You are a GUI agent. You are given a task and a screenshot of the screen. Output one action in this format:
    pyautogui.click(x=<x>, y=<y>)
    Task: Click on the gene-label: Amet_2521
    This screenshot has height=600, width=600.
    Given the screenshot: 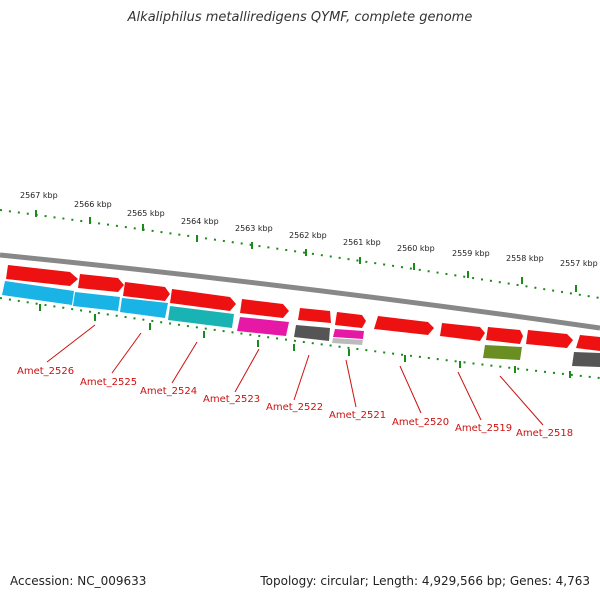 What is the action you would take?
    pyautogui.click(x=357, y=415)
    